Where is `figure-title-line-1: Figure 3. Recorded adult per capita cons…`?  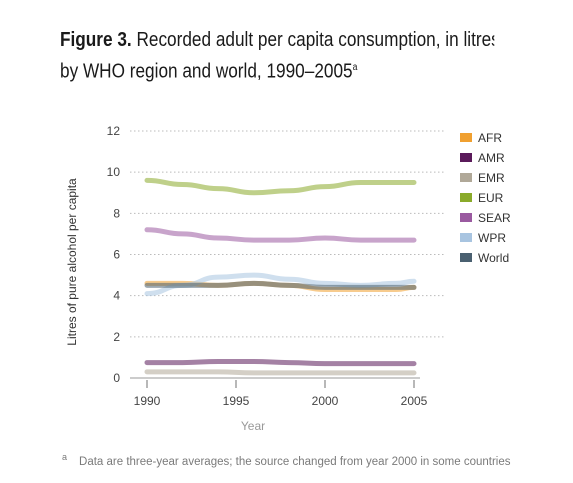 figure-title-line-1: Figure 3. Recorded adult per capita cons… is located at coordinates (277, 40).